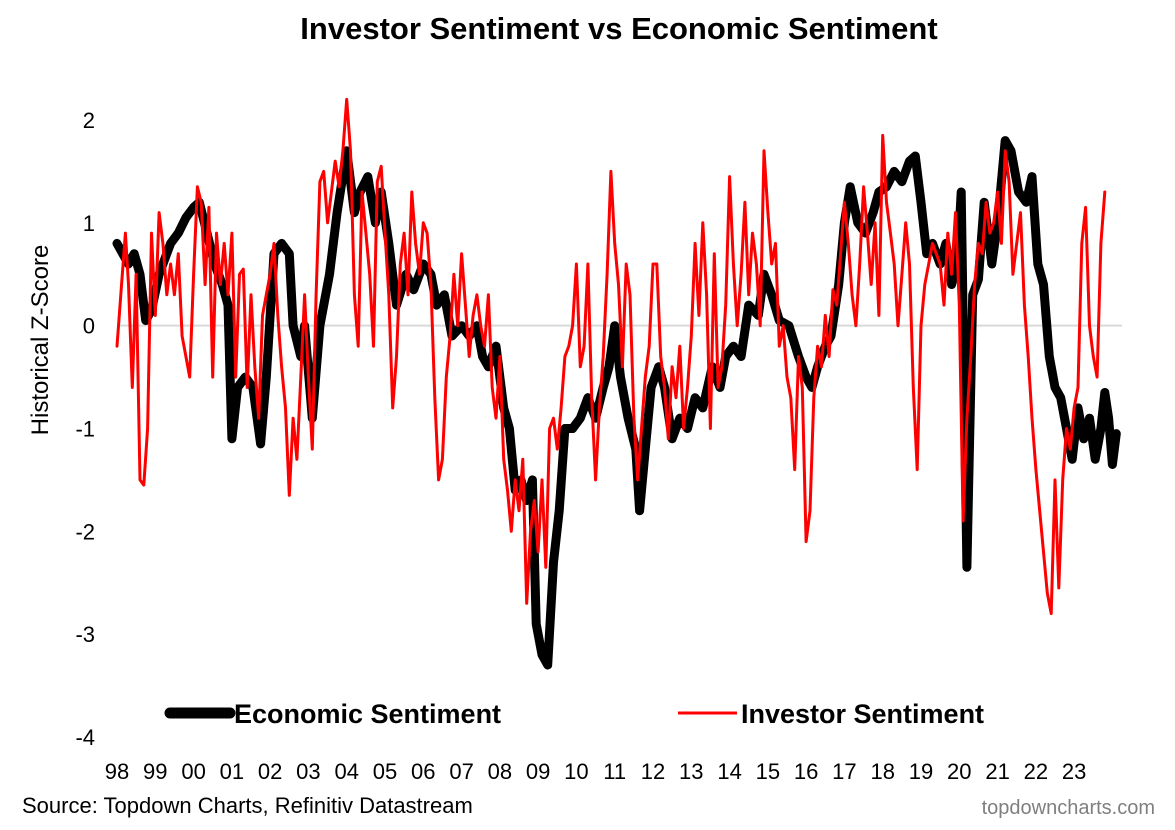 This screenshot has height=830, width=1175. I want to click on x-tick-label: 98, so click(117, 771).